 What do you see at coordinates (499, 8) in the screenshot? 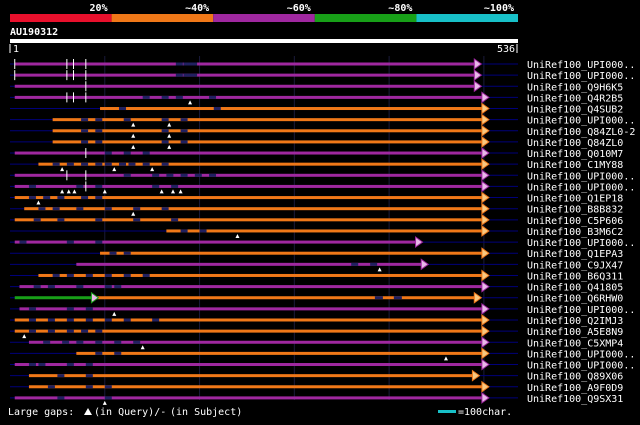
I see `scale-tick-label: ~100%` at bounding box center [499, 8].